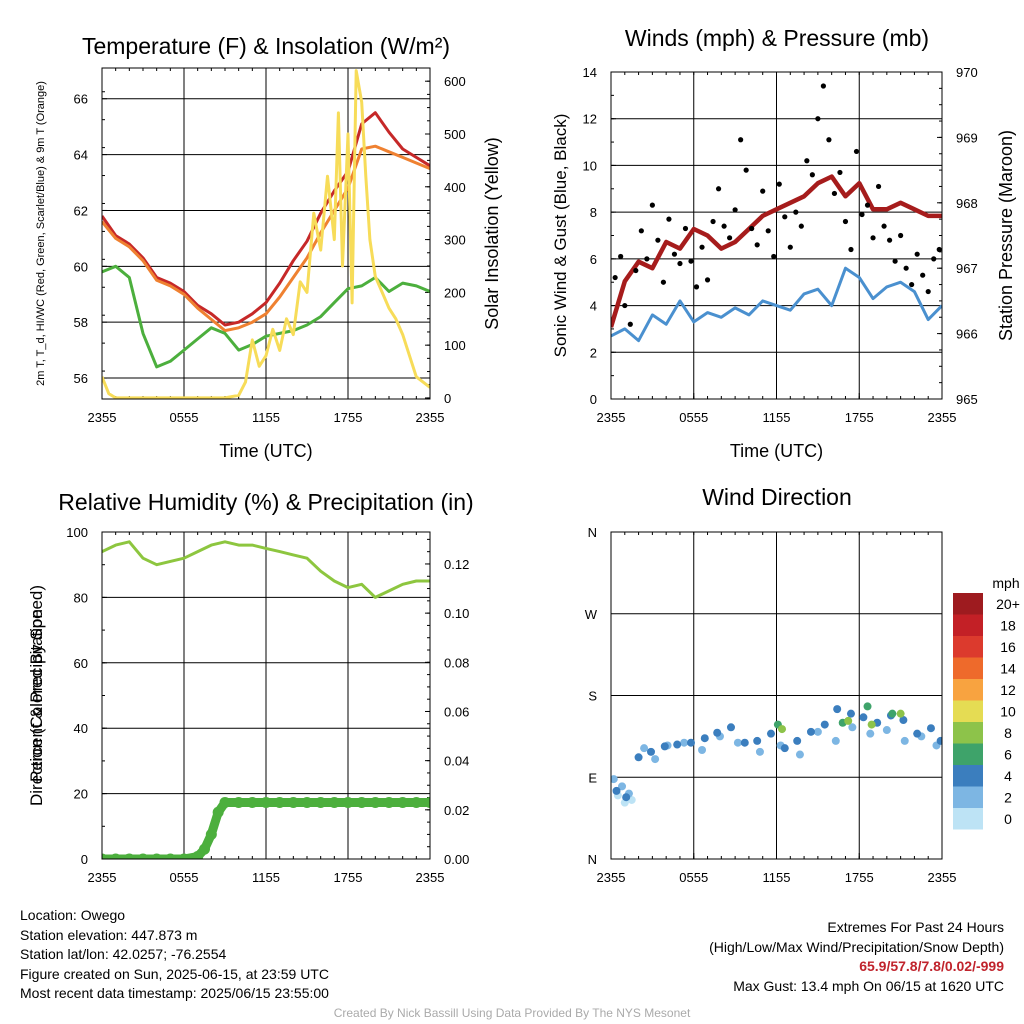 The width and height of the screenshot is (1024, 1024). What do you see at coordinates (1008, 819) in the screenshot?
I see `legend-label: 0` at bounding box center [1008, 819].